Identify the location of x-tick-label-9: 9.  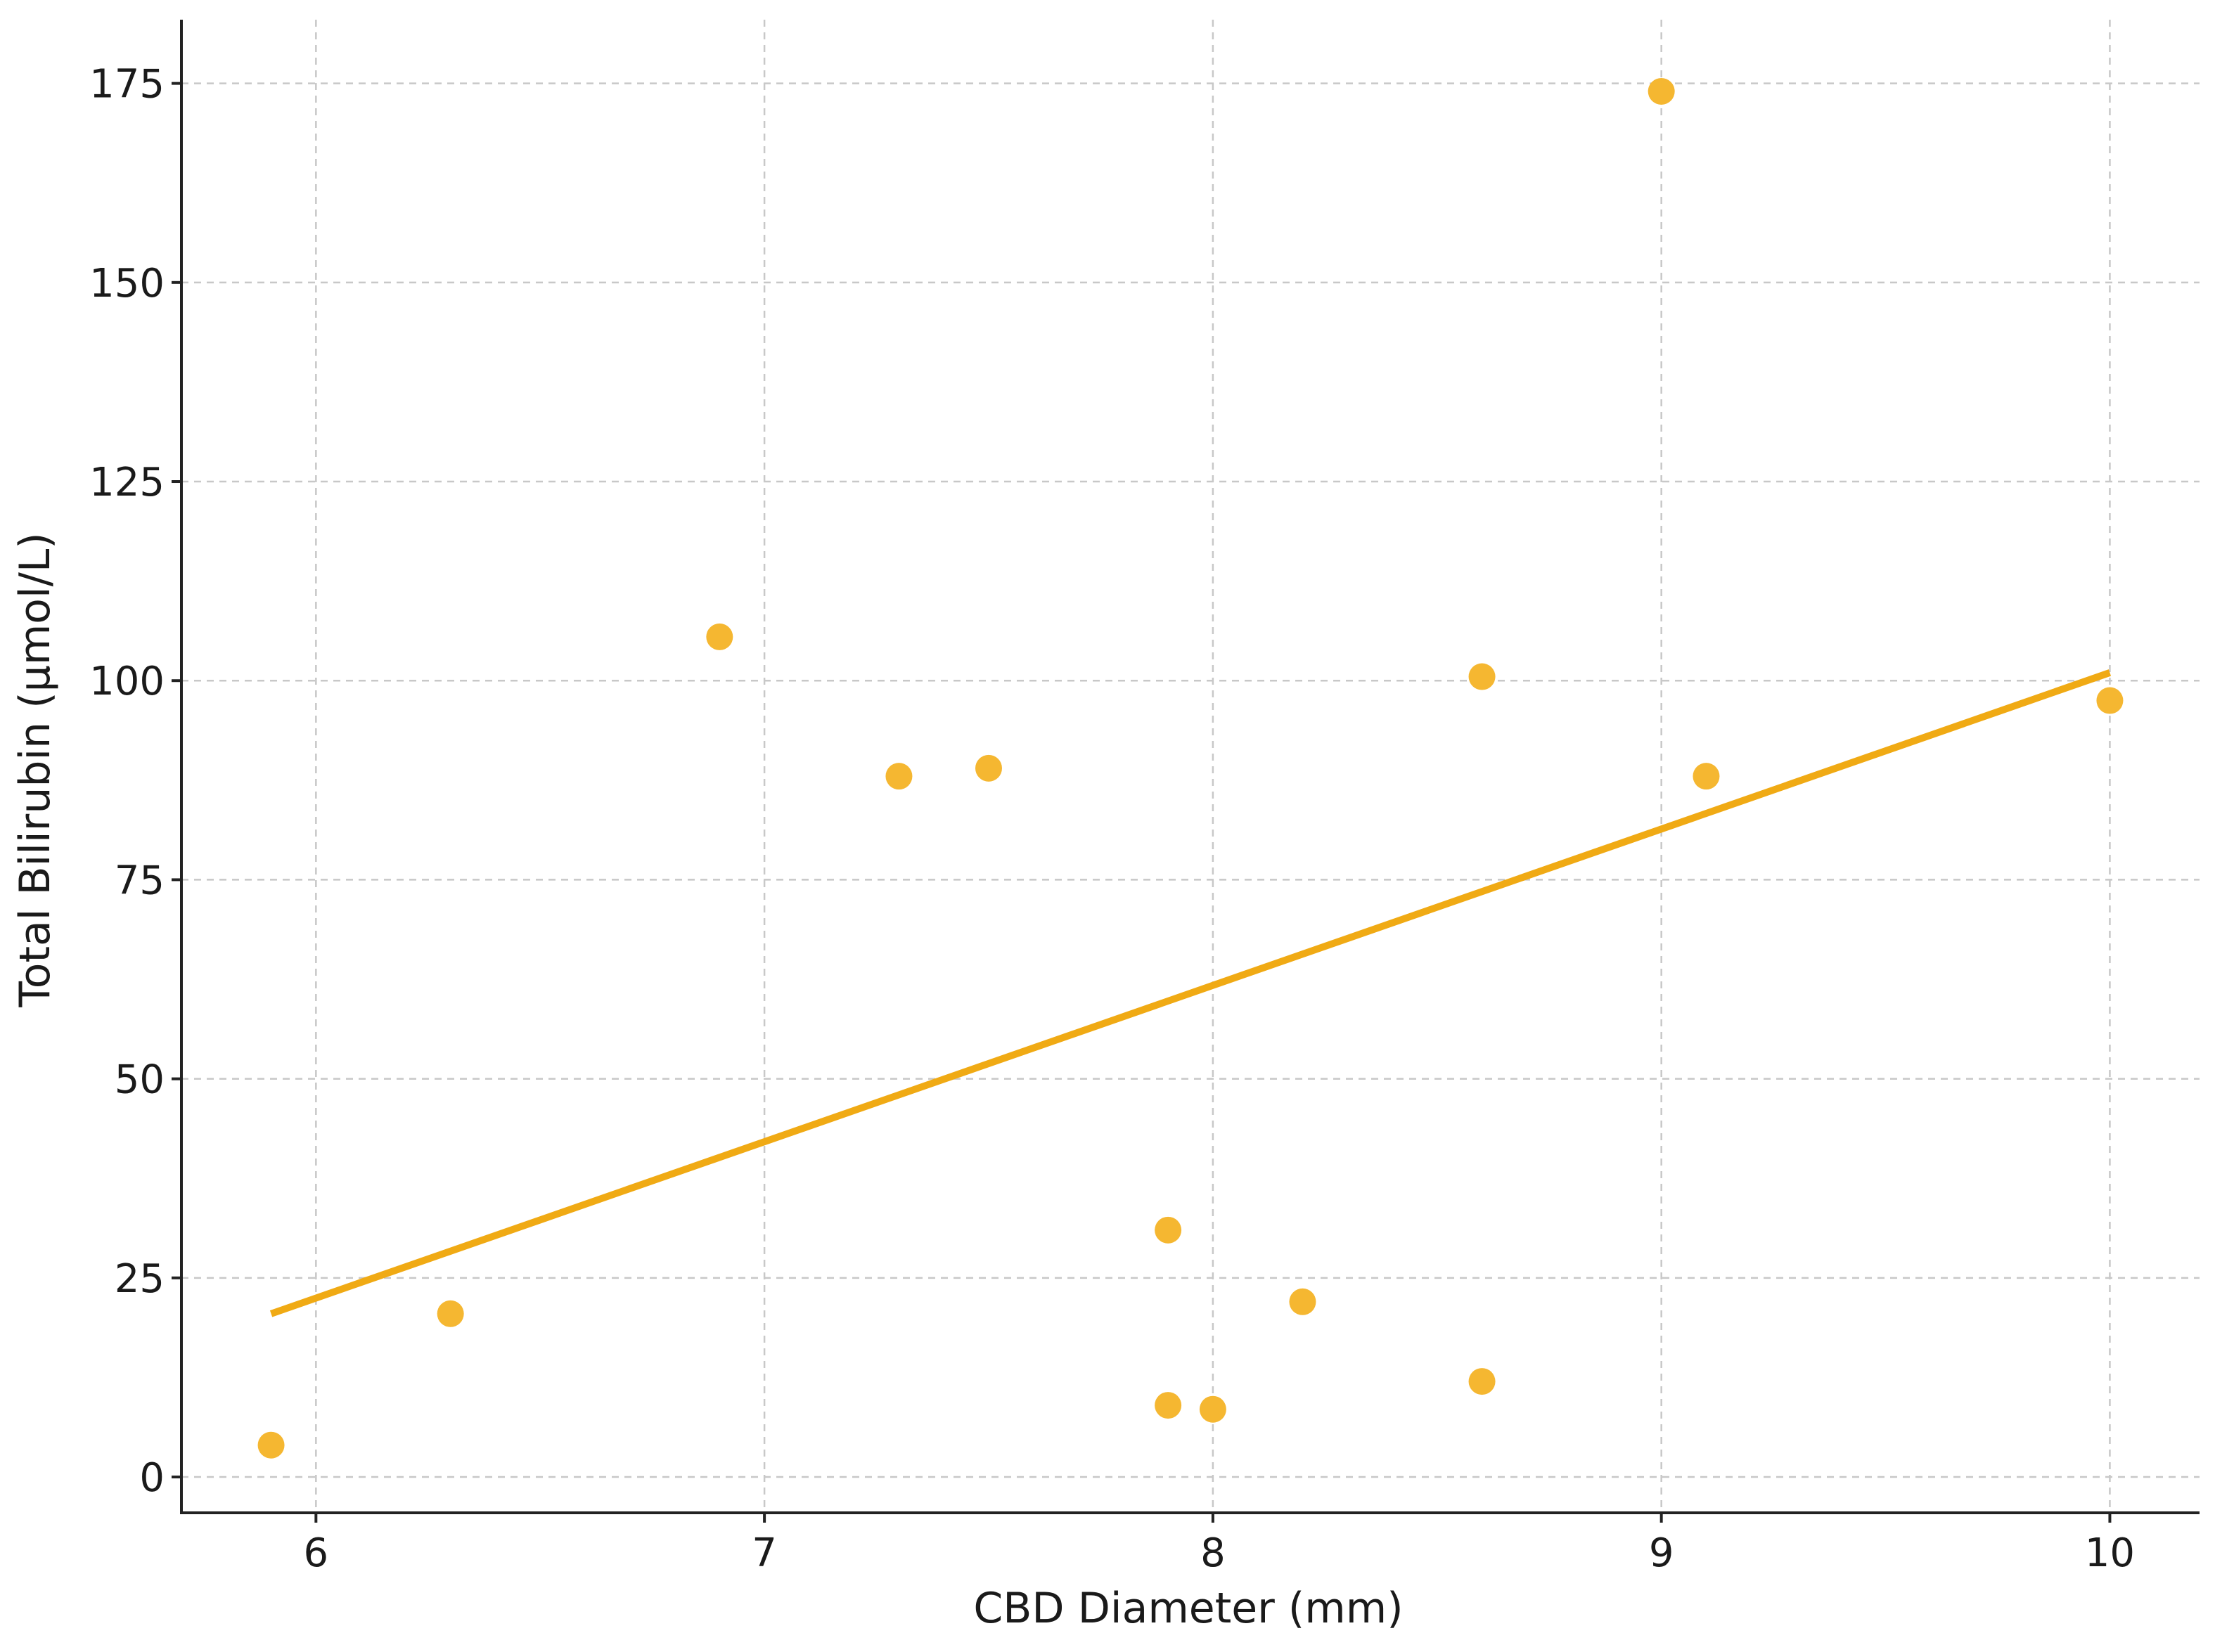
(1662, 1553).